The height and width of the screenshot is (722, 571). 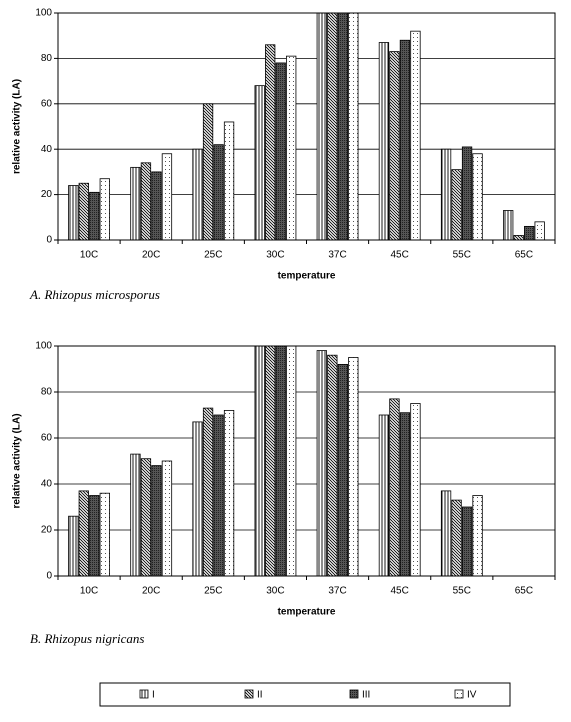 What do you see at coordinates (87, 638) in the screenshot?
I see `caption: B. Rhizopus nigricans` at bounding box center [87, 638].